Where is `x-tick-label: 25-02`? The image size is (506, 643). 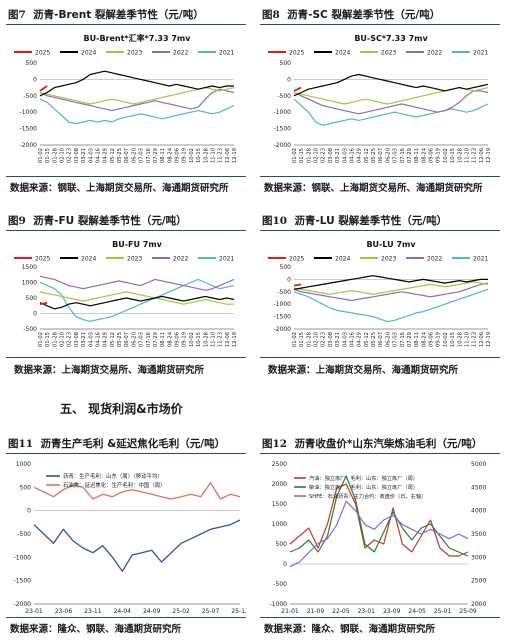
x-tick-label: 25-02 is located at coordinates (181, 611).